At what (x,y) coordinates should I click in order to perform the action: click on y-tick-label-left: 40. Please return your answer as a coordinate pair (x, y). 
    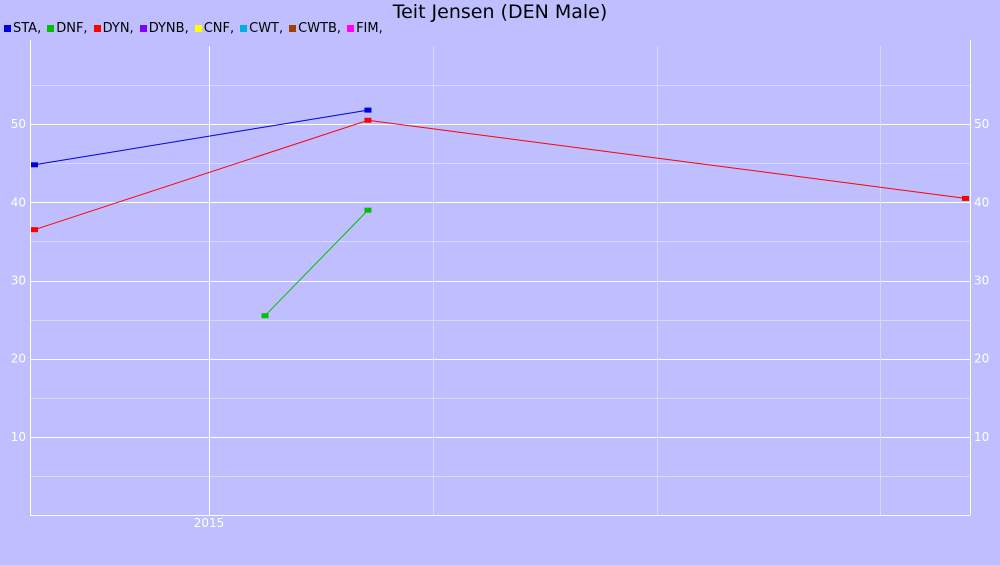
    Looking at the image, I should click on (18, 202).